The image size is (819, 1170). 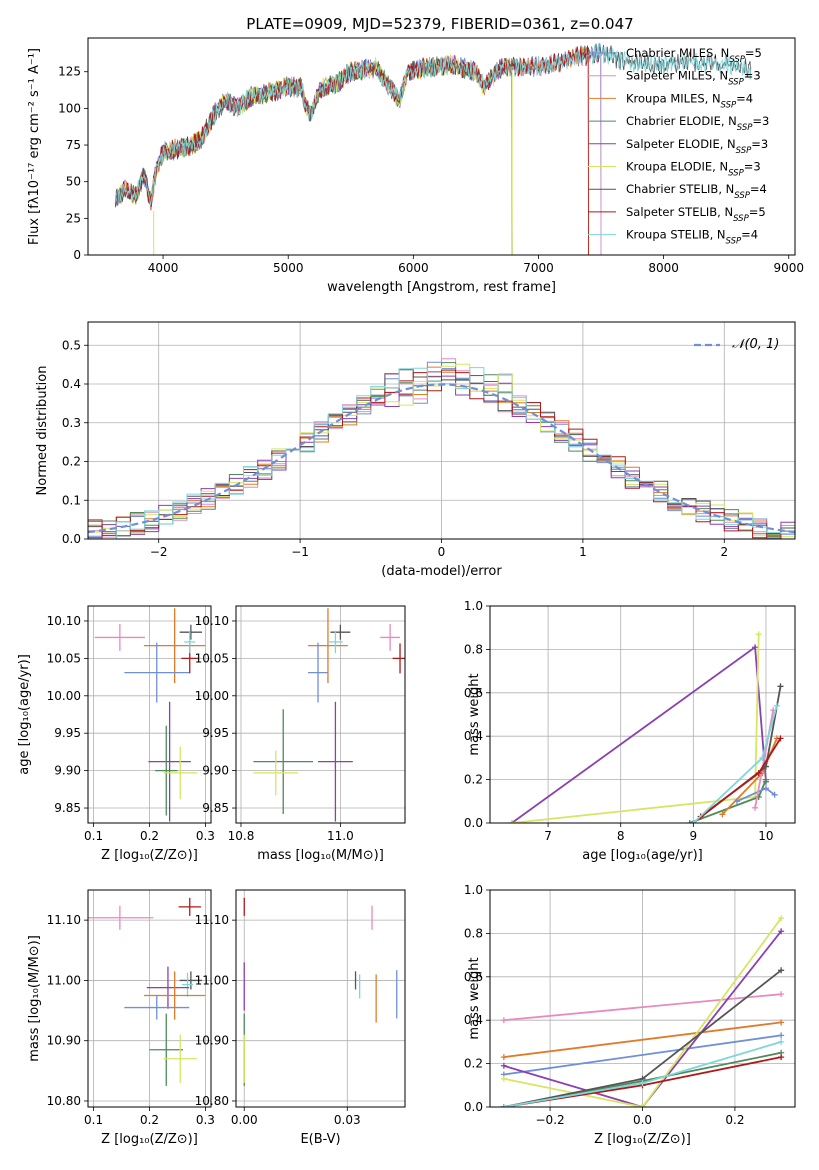 What do you see at coordinates (71, 500) in the screenshot?
I see `y-tick-label: 0.1` at bounding box center [71, 500].